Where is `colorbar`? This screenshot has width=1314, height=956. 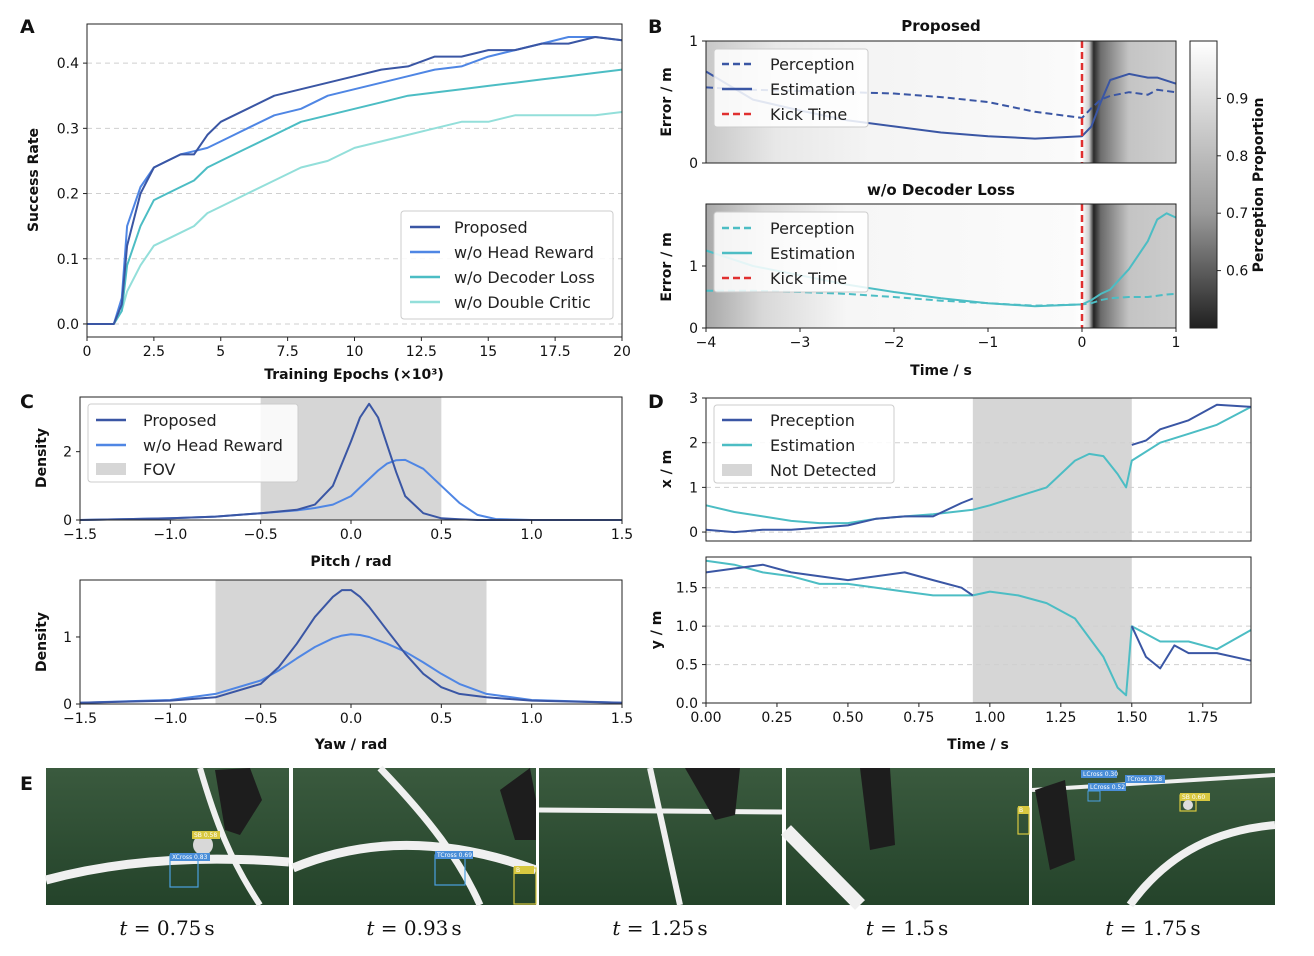
colorbar is located at coordinates (1203, 184).